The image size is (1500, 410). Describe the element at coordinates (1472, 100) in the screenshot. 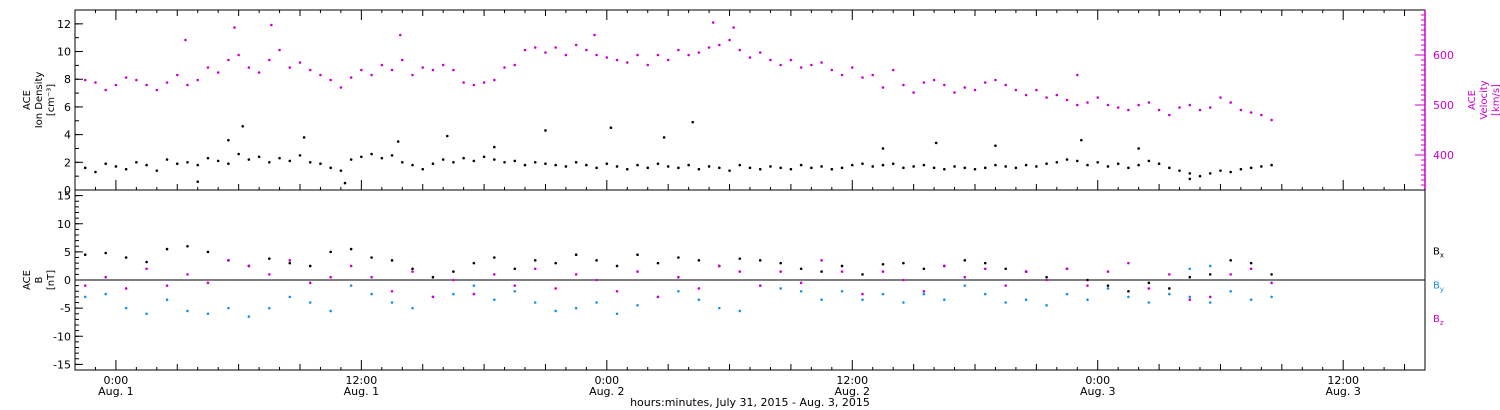

I see `velocity-axis-label-line-1: ACE` at that location.